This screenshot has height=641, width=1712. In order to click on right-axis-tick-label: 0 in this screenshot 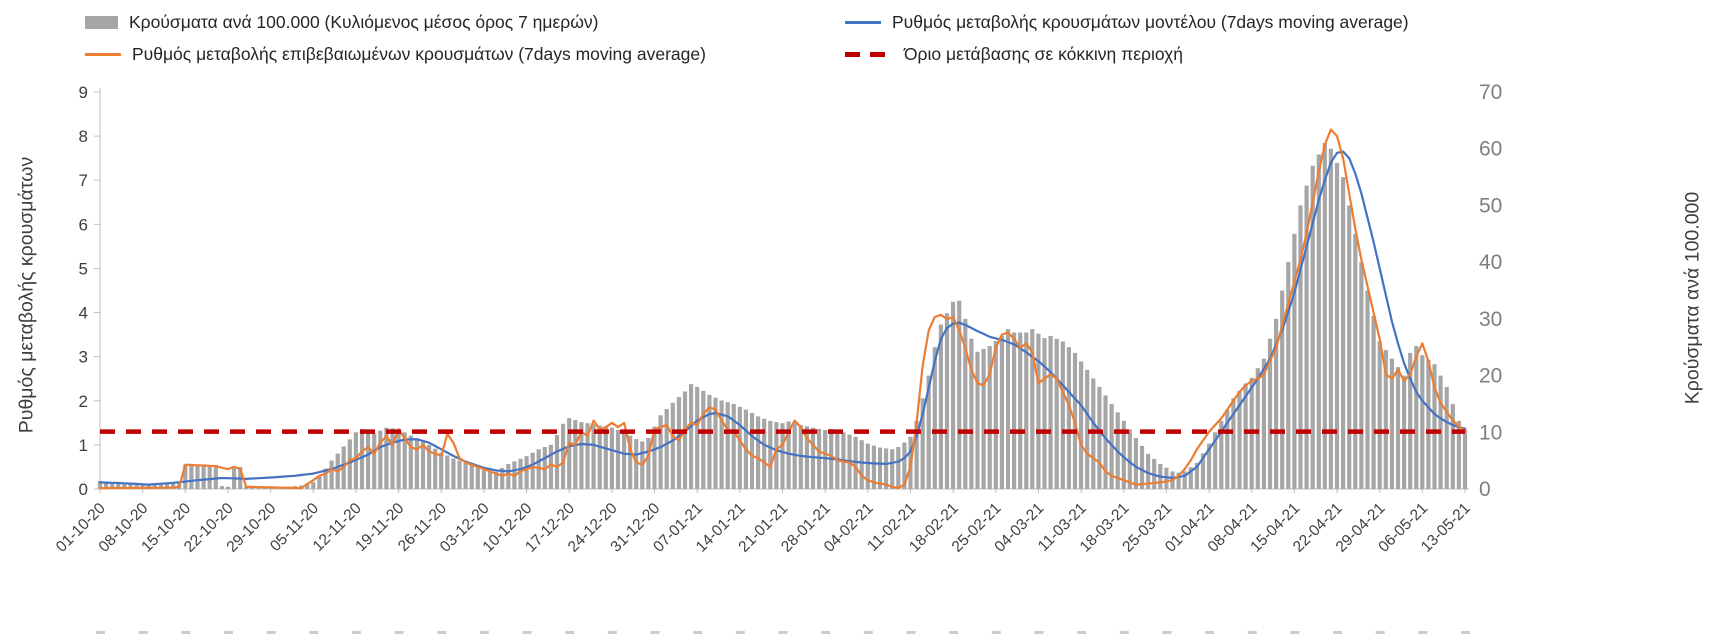, I will do `click(1485, 489)`.